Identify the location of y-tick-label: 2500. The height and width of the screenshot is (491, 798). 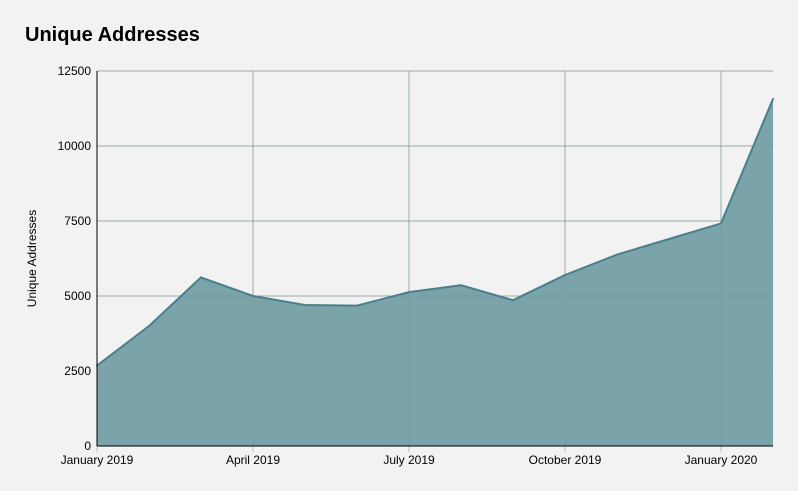
(77, 371).